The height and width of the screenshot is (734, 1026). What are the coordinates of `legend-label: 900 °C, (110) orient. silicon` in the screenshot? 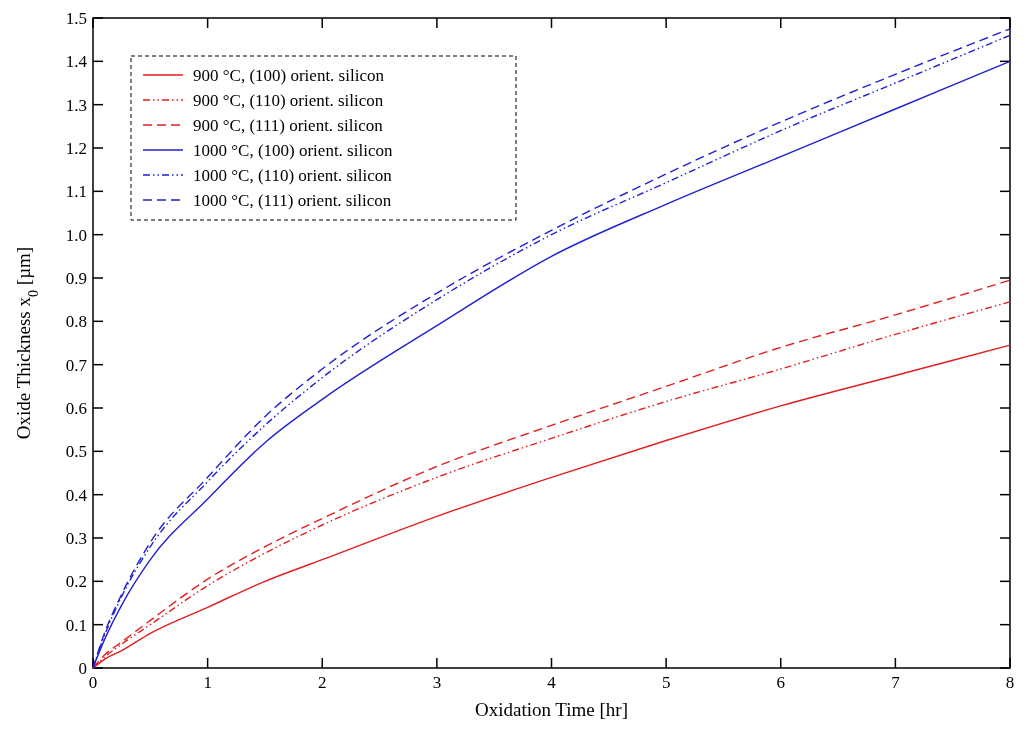 It's located at (288, 100).